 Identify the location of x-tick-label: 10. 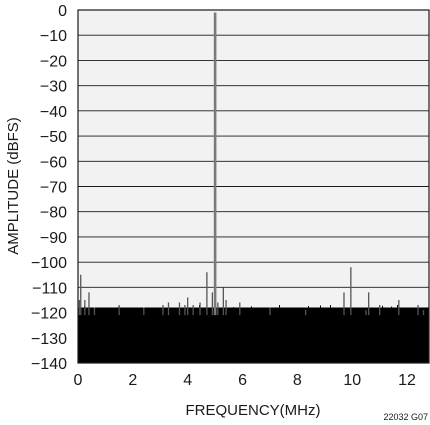
(352, 380).